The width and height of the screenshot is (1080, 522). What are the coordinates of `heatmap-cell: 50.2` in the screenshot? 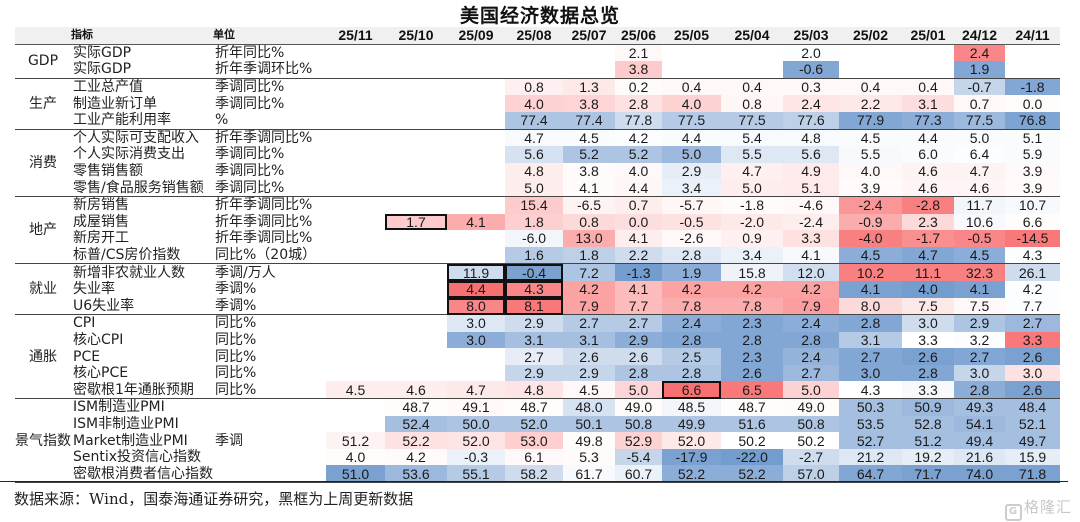 It's located at (811, 440).